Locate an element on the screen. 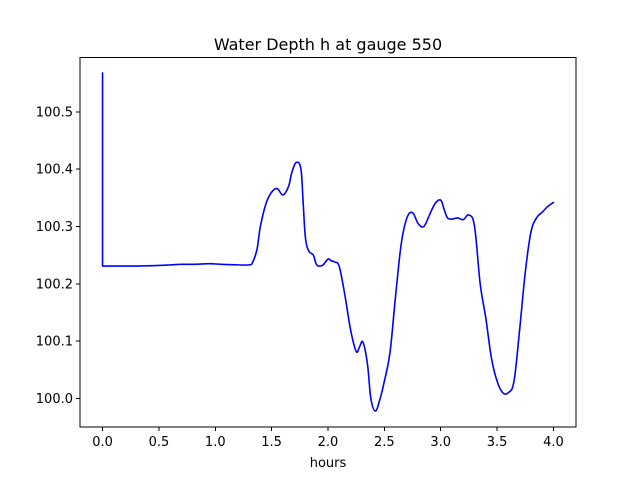 Image resolution: width=640 pixels, height=480 pixels. y-tick-label: 100.1 is located at coordinates (54, 342).